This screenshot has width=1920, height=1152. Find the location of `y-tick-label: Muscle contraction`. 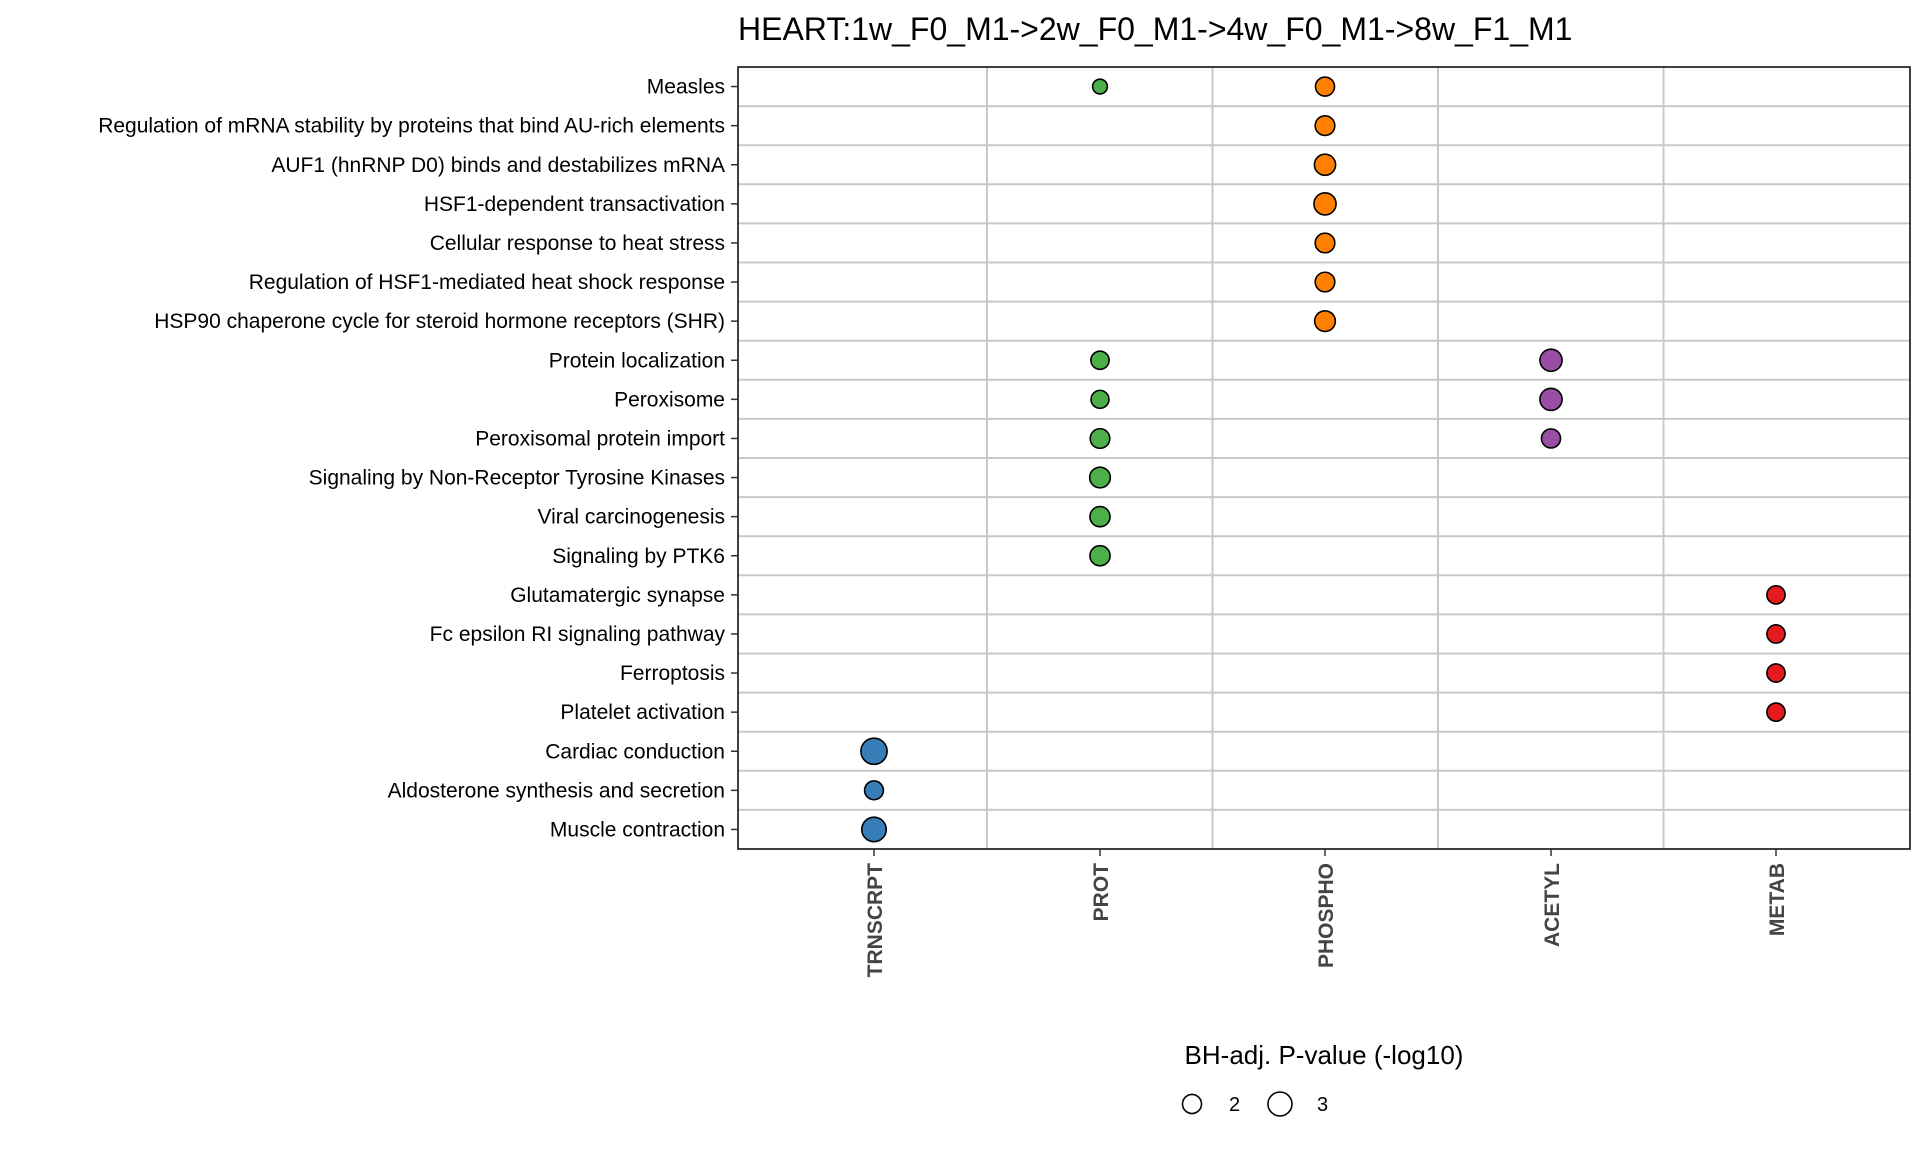

y-tick-label: Muscle contraction is located at coordinates (637, 829).